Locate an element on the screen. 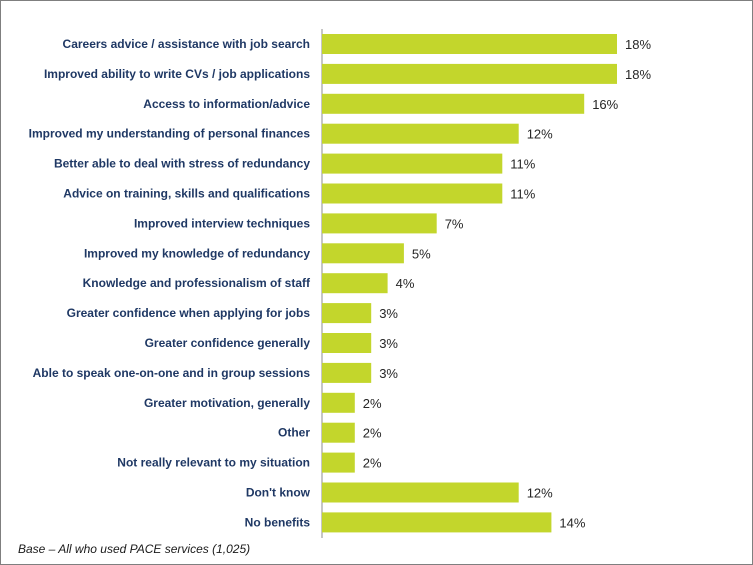 This screenshot has width=753, height=565. data-label: 5% is located at coordinates (421, 253).